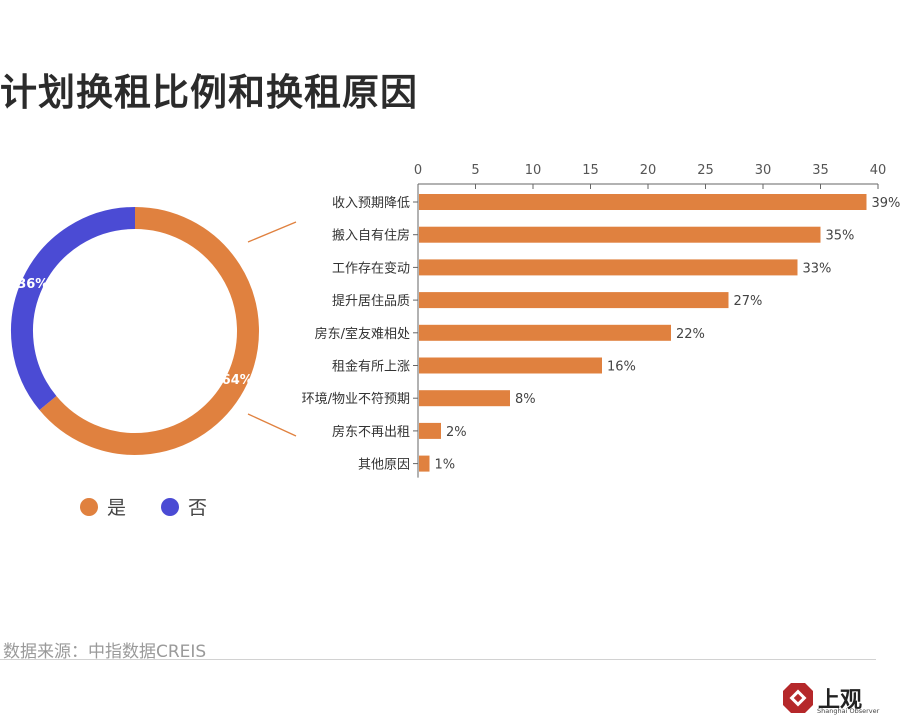  I want to click on brand-name: 上观, so click(840, 700).